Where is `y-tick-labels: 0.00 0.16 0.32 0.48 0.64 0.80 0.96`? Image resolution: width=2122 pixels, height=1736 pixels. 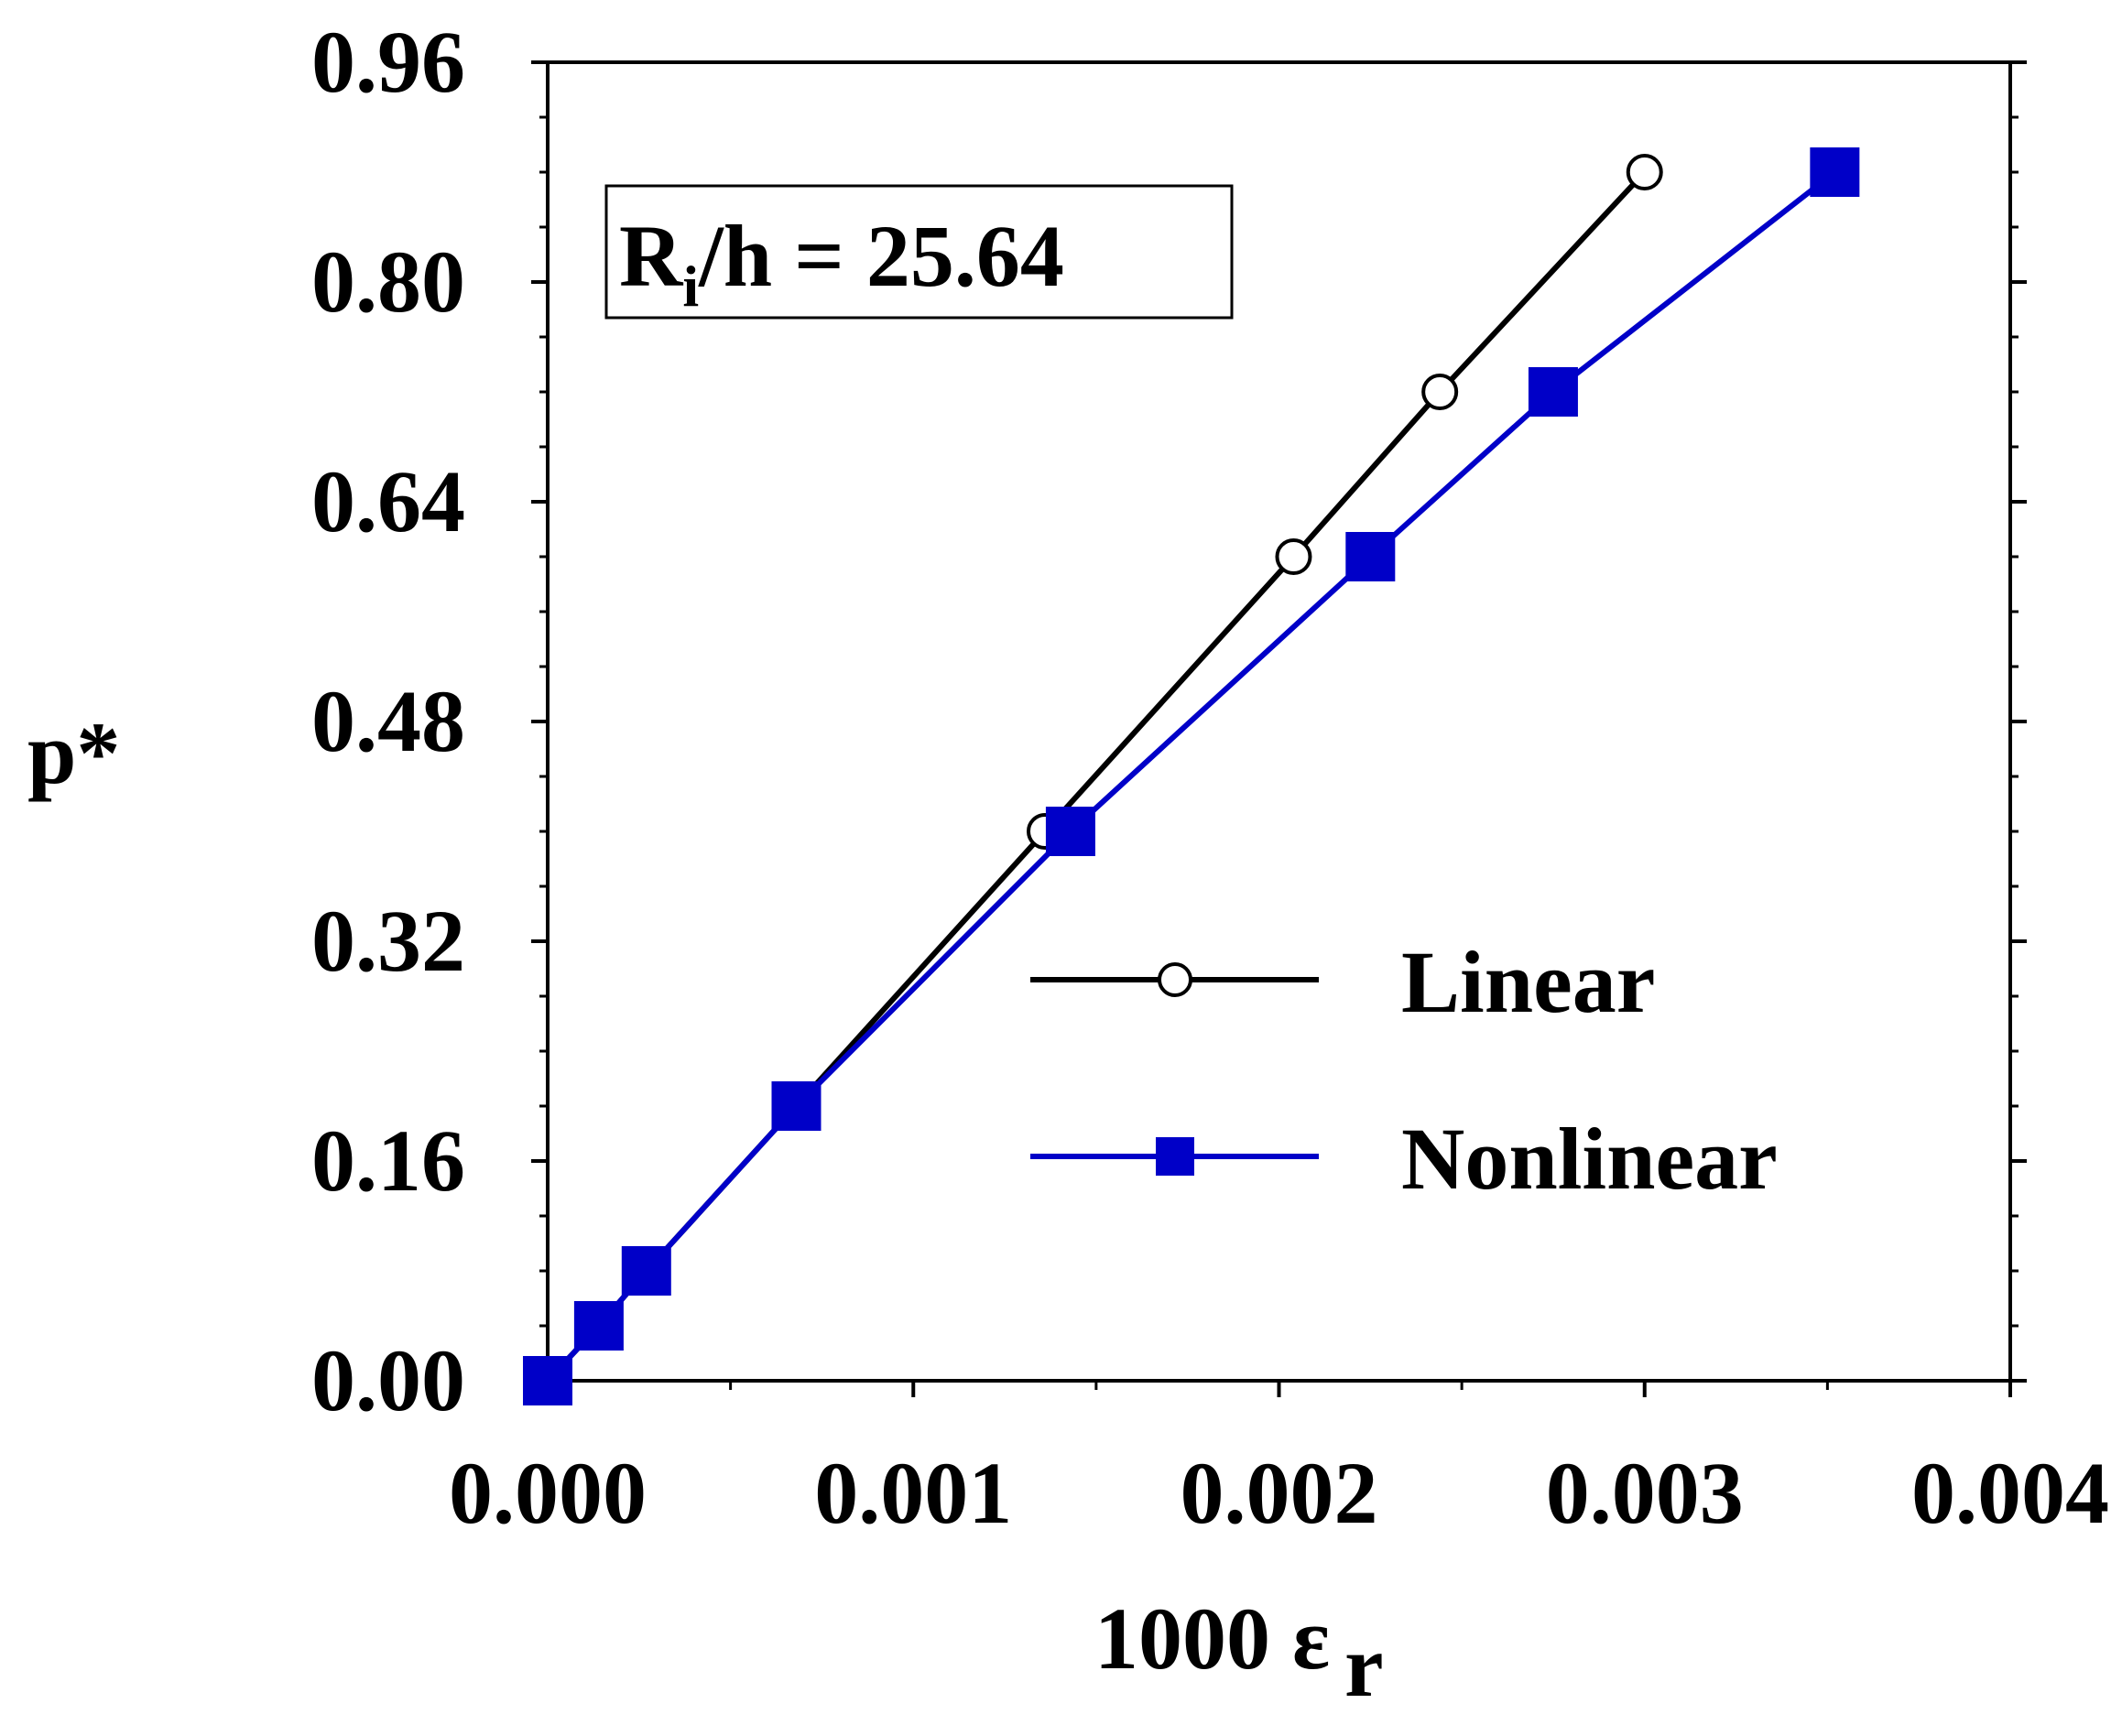 y-tick-labels: 0.00 0.16 0.32 0.48 0.64 0.80 0.96 is located at coordinates (388, 721).